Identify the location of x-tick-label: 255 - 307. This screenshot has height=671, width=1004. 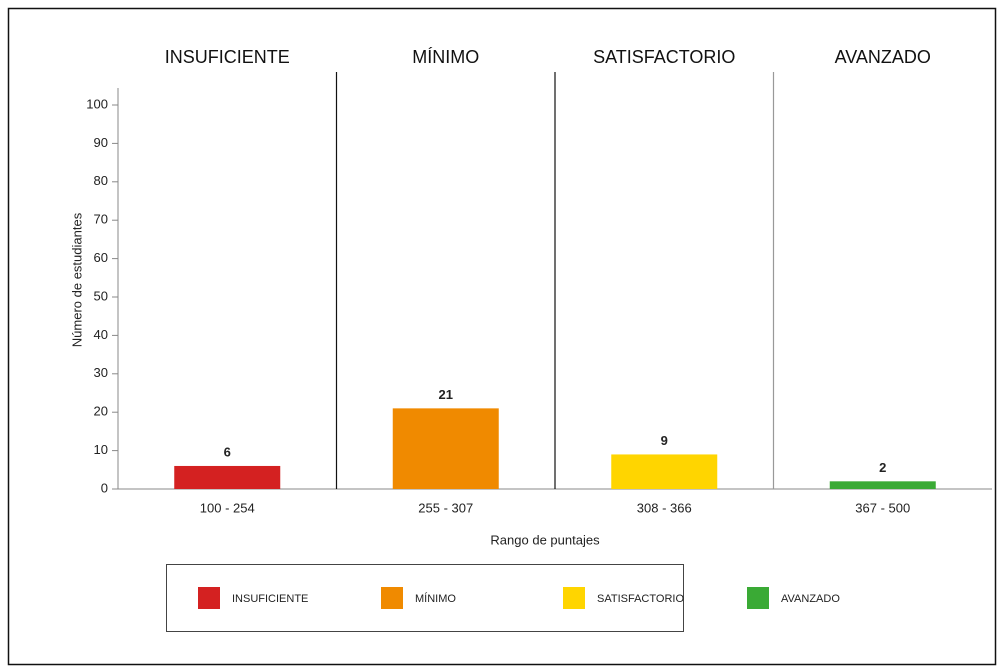
(445, 507).